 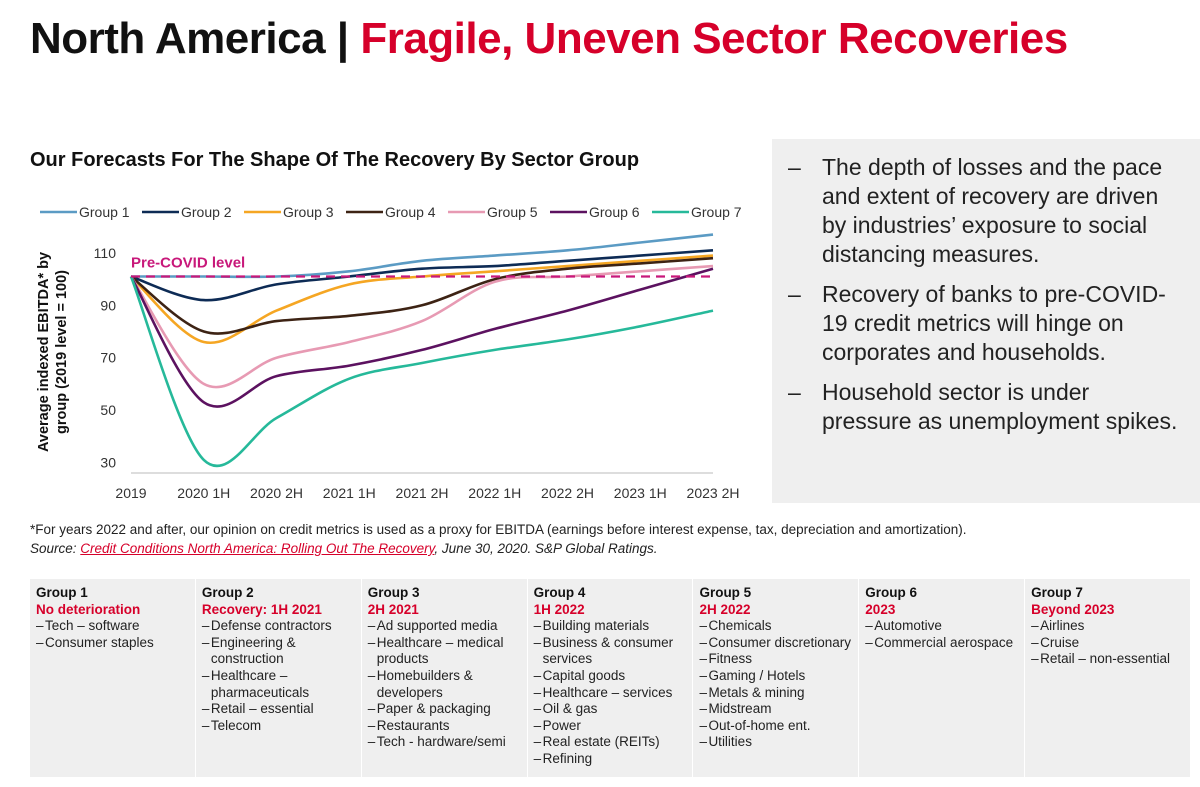 I want to click on group-name: Group 2, so click(x=227, y=592).